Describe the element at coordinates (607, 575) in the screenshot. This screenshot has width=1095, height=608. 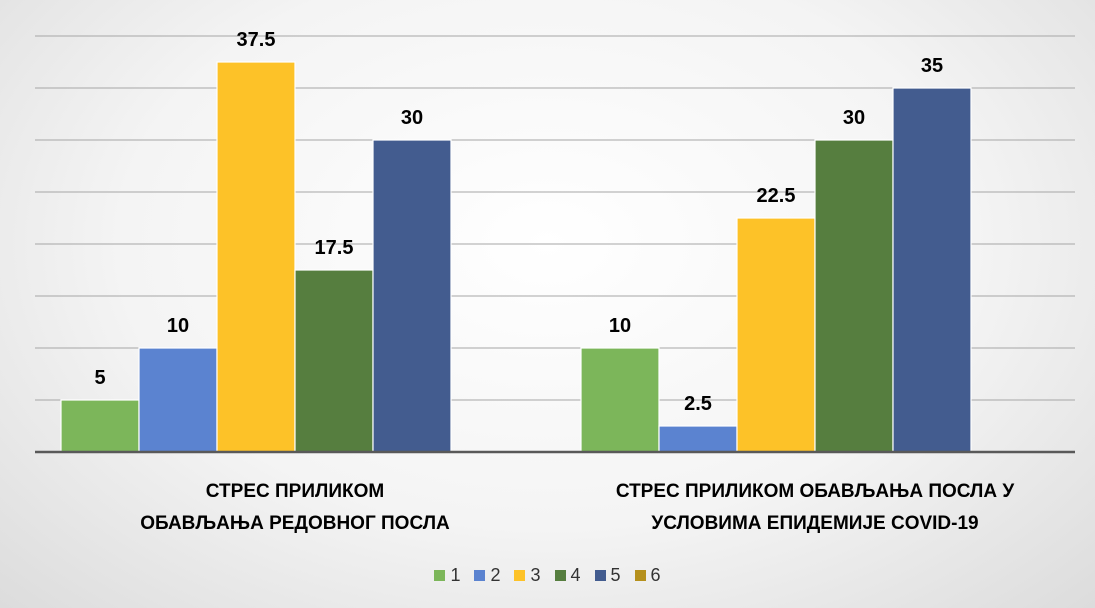
I see `legend-item: 5` at that location.